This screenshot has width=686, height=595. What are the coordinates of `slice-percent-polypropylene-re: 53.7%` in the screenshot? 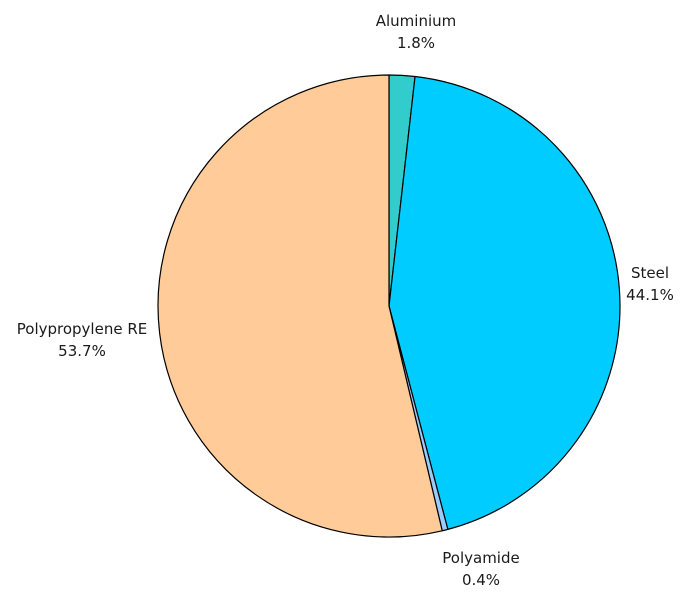 It's located at (82, 351).